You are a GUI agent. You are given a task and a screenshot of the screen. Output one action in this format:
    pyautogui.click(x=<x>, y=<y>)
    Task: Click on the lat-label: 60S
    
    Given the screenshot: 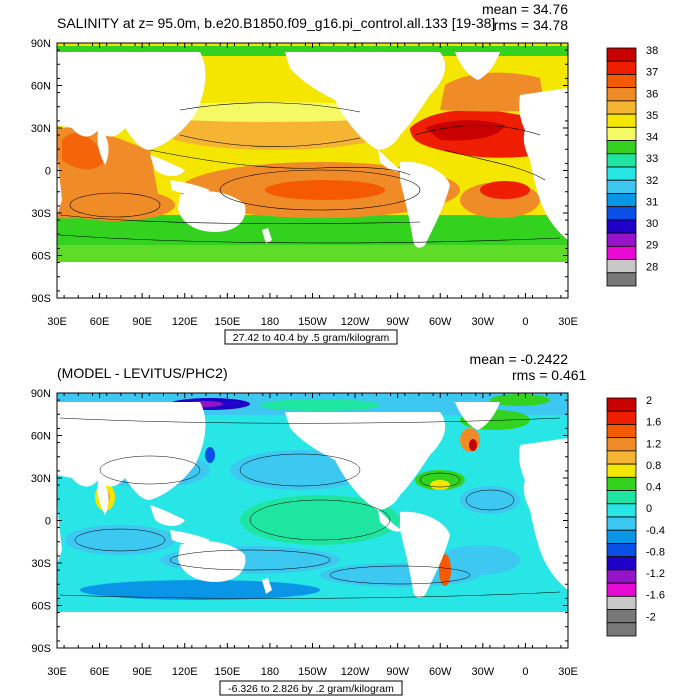 What is the action you would take?
    pyautogui.click(x=41, y=257)
    